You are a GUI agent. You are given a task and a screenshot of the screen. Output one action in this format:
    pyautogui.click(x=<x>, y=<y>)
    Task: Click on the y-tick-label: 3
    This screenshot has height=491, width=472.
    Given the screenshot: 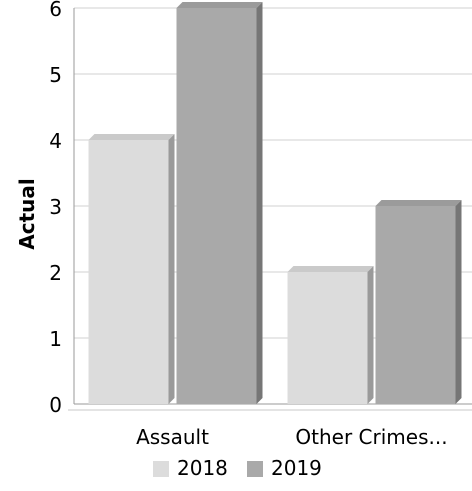 What is the action you would take?
    pyautogui.click(x=55, y=207)
    